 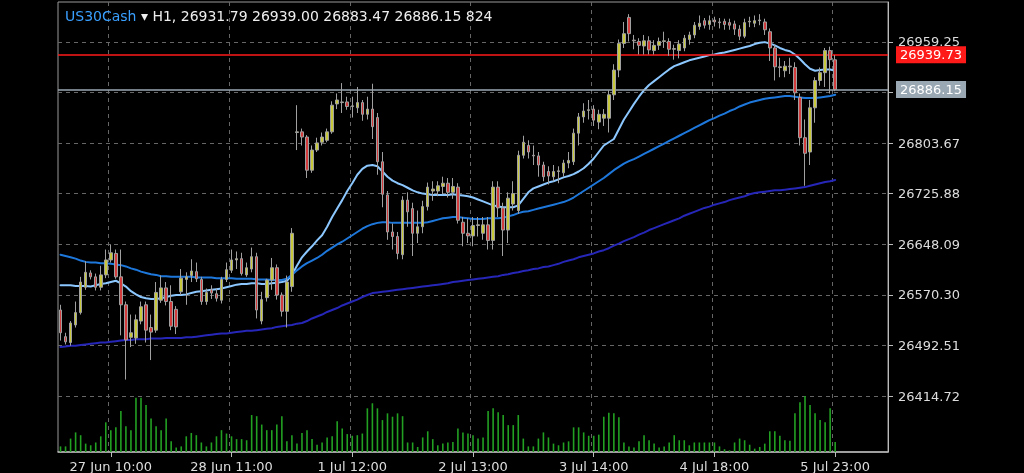 I want to click on y-tick-label: 26492.51, so click(x=929, y=345).